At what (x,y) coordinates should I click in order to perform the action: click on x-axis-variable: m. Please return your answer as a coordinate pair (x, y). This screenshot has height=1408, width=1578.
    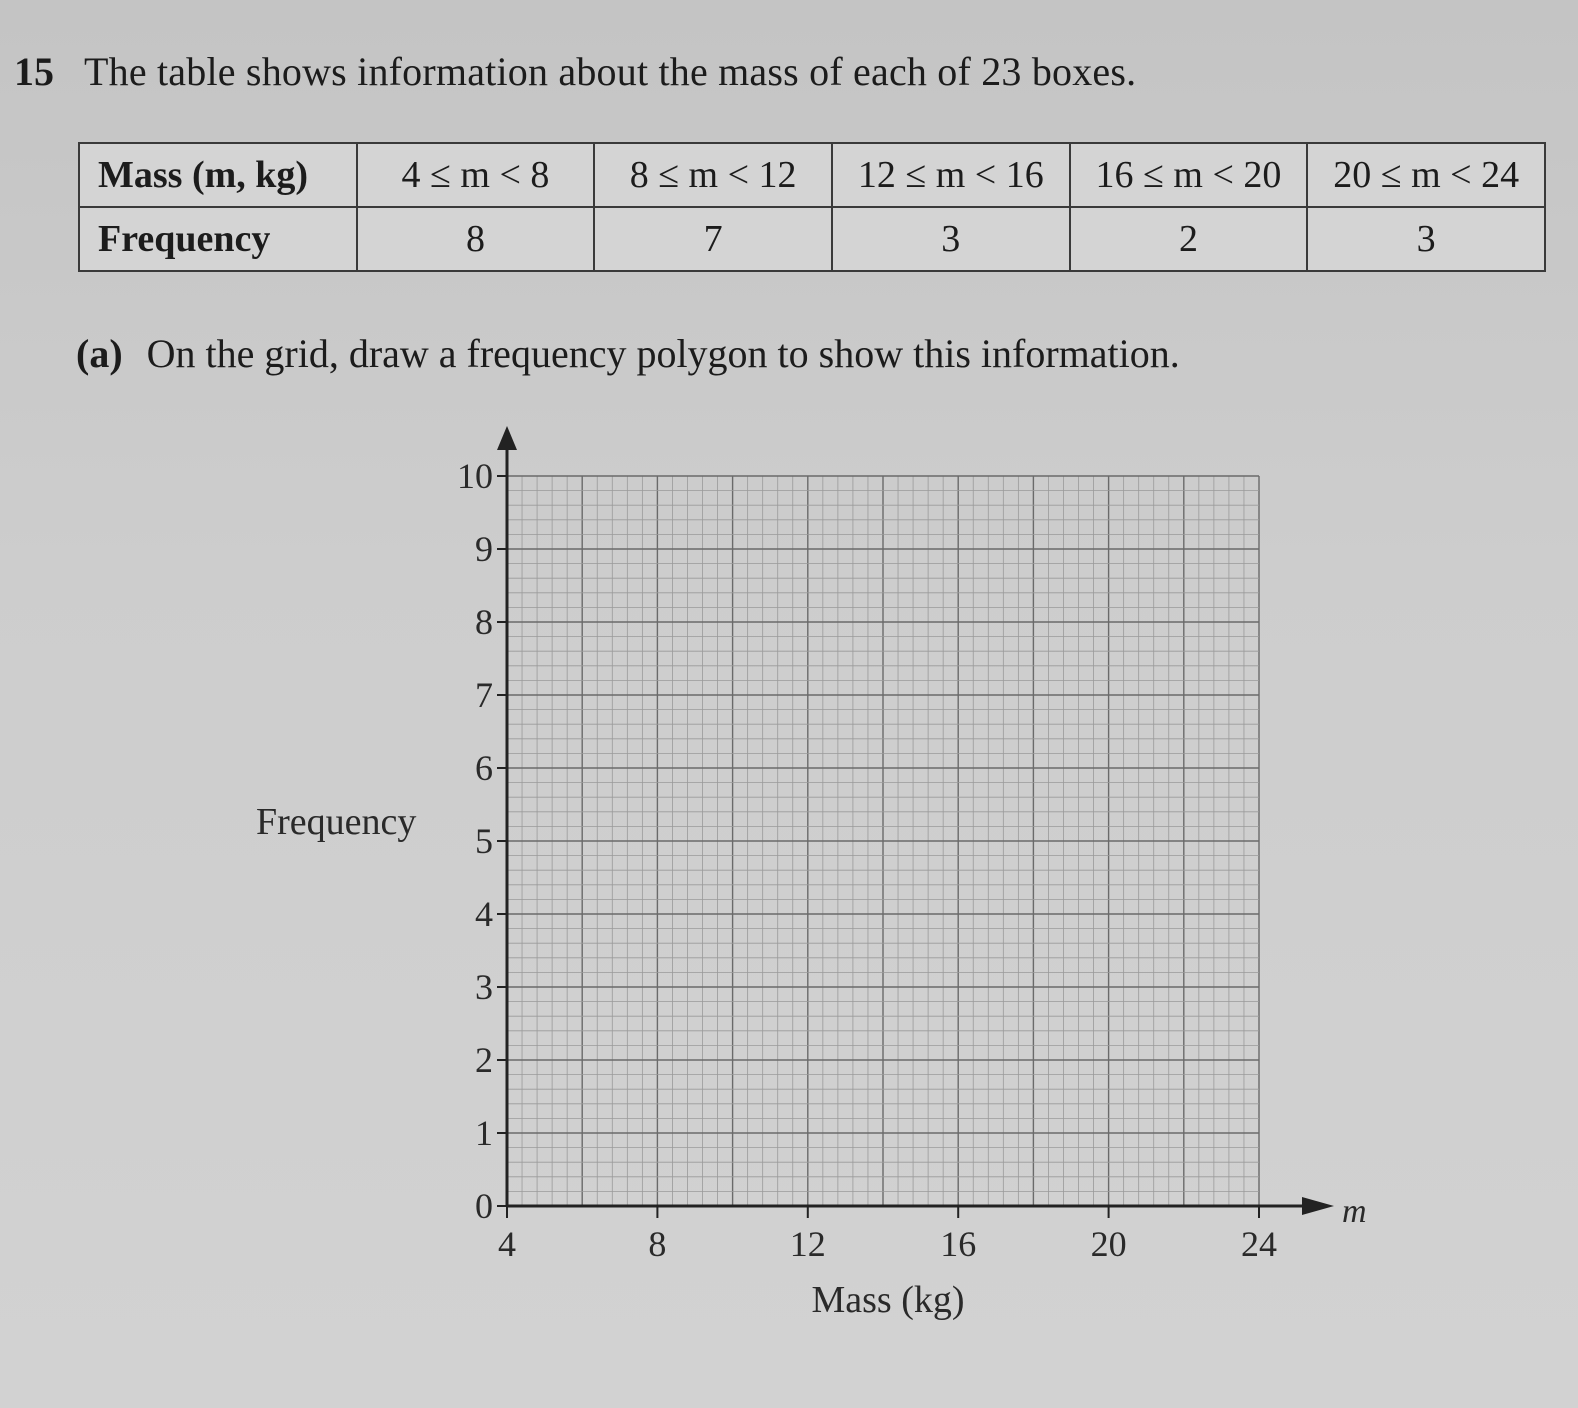
    Looking at the image, I should click on (1354, 1211).